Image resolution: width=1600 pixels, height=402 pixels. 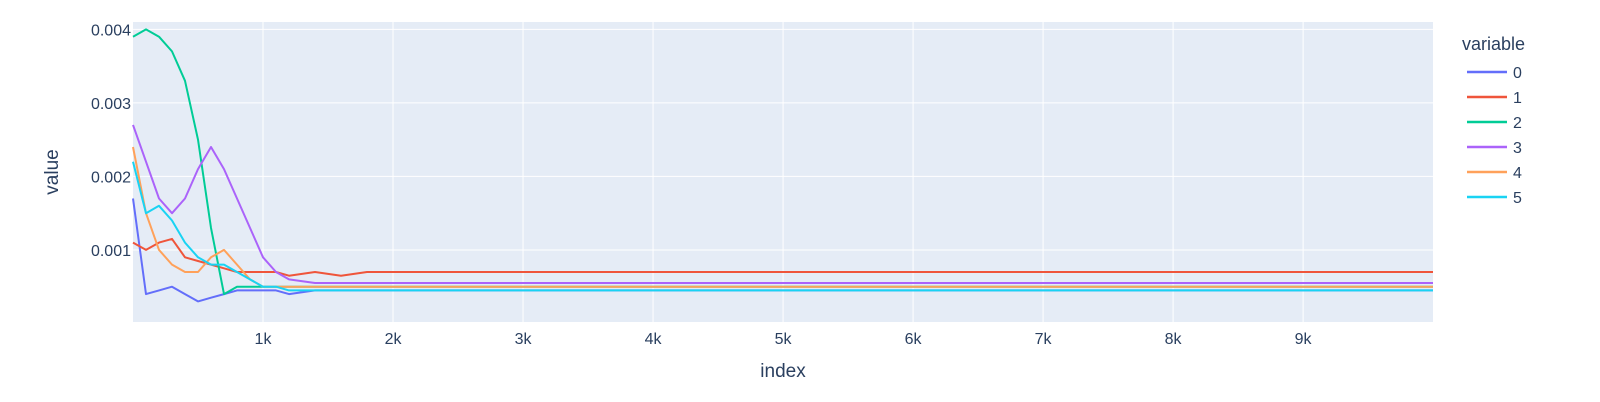 I want to click on legend-item-1: 1, so click(x=1494, y=98).